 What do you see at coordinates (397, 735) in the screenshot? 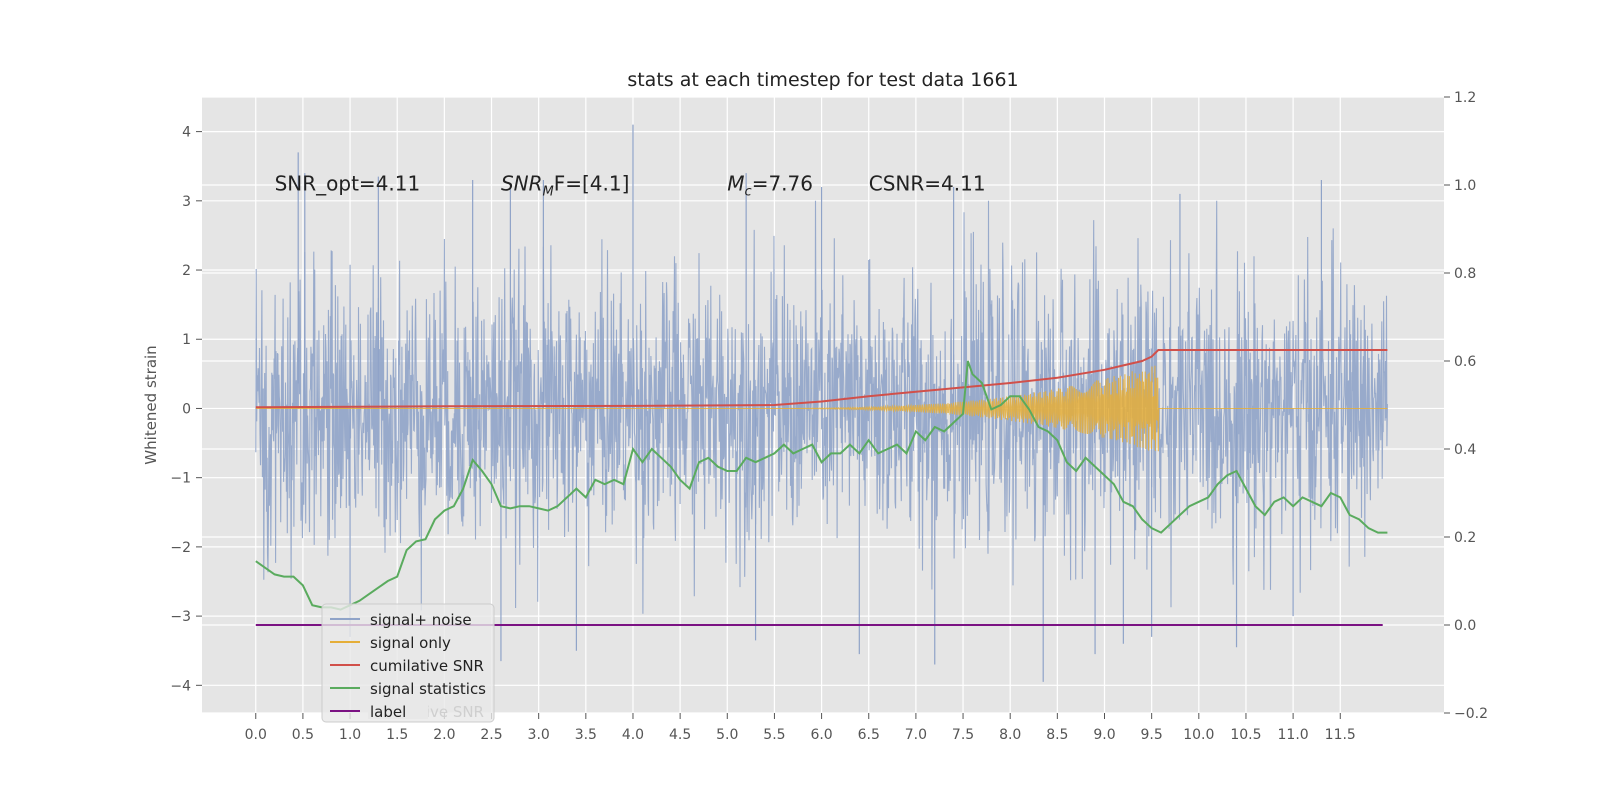
I see `x-tick-label: 1.5` at bounding box center [397, 735].